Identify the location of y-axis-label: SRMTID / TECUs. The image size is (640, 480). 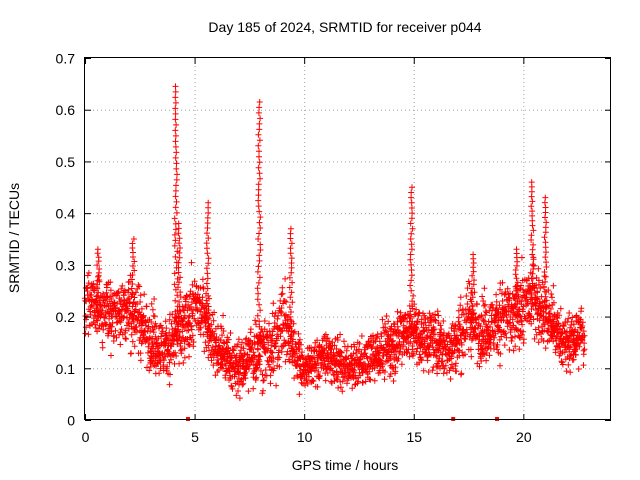
(14, 238).